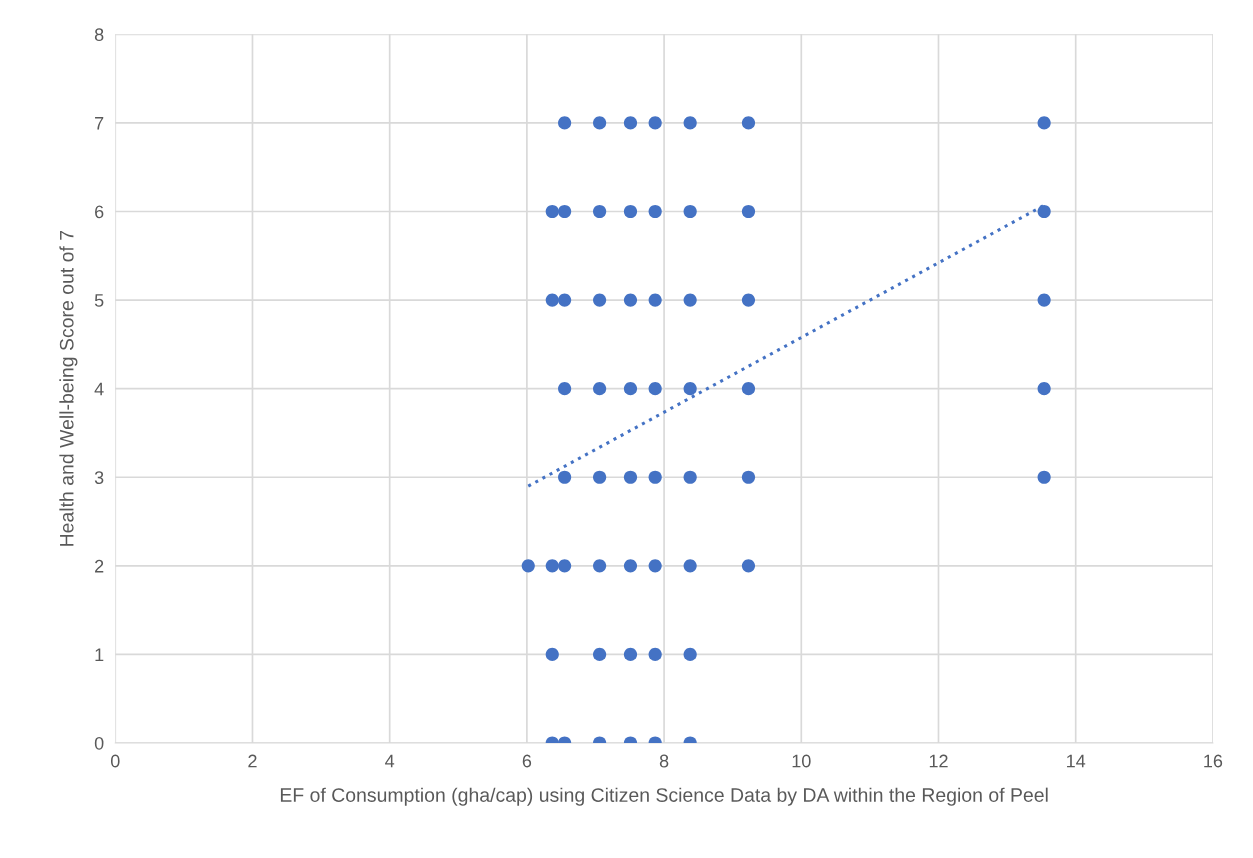  Describe the element at coordinates (99, 123) in the screenshot. I see `y-tick-label: 7` at that location.